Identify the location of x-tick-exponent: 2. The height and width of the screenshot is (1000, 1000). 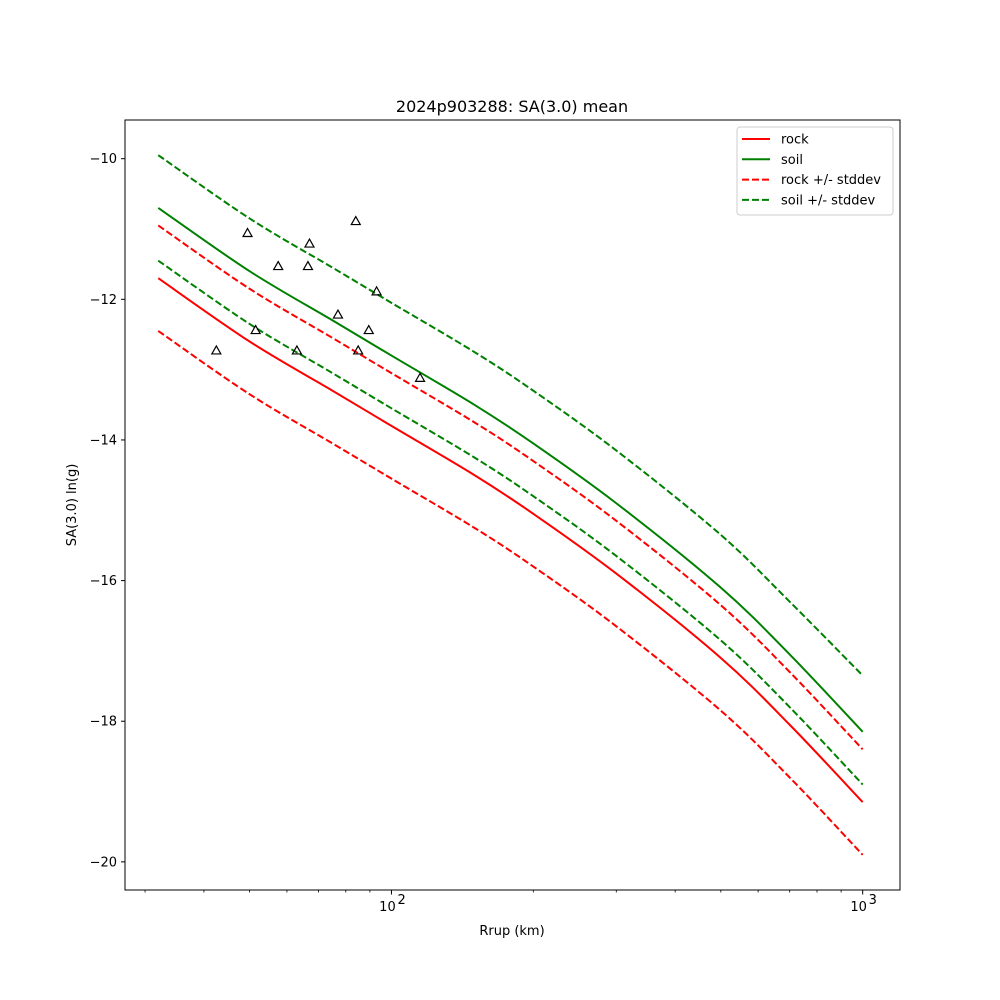
(401, 900).